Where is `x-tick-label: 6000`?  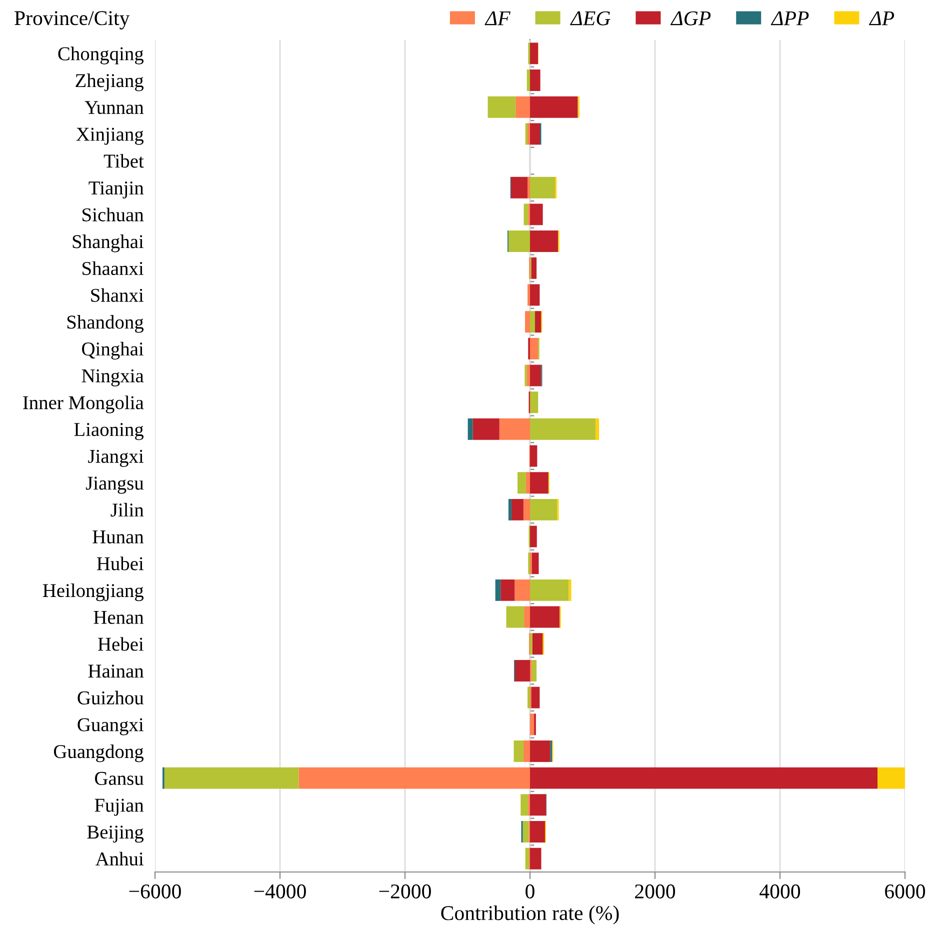
x-tick-label: 6000 is located at coordinates (905, 891).